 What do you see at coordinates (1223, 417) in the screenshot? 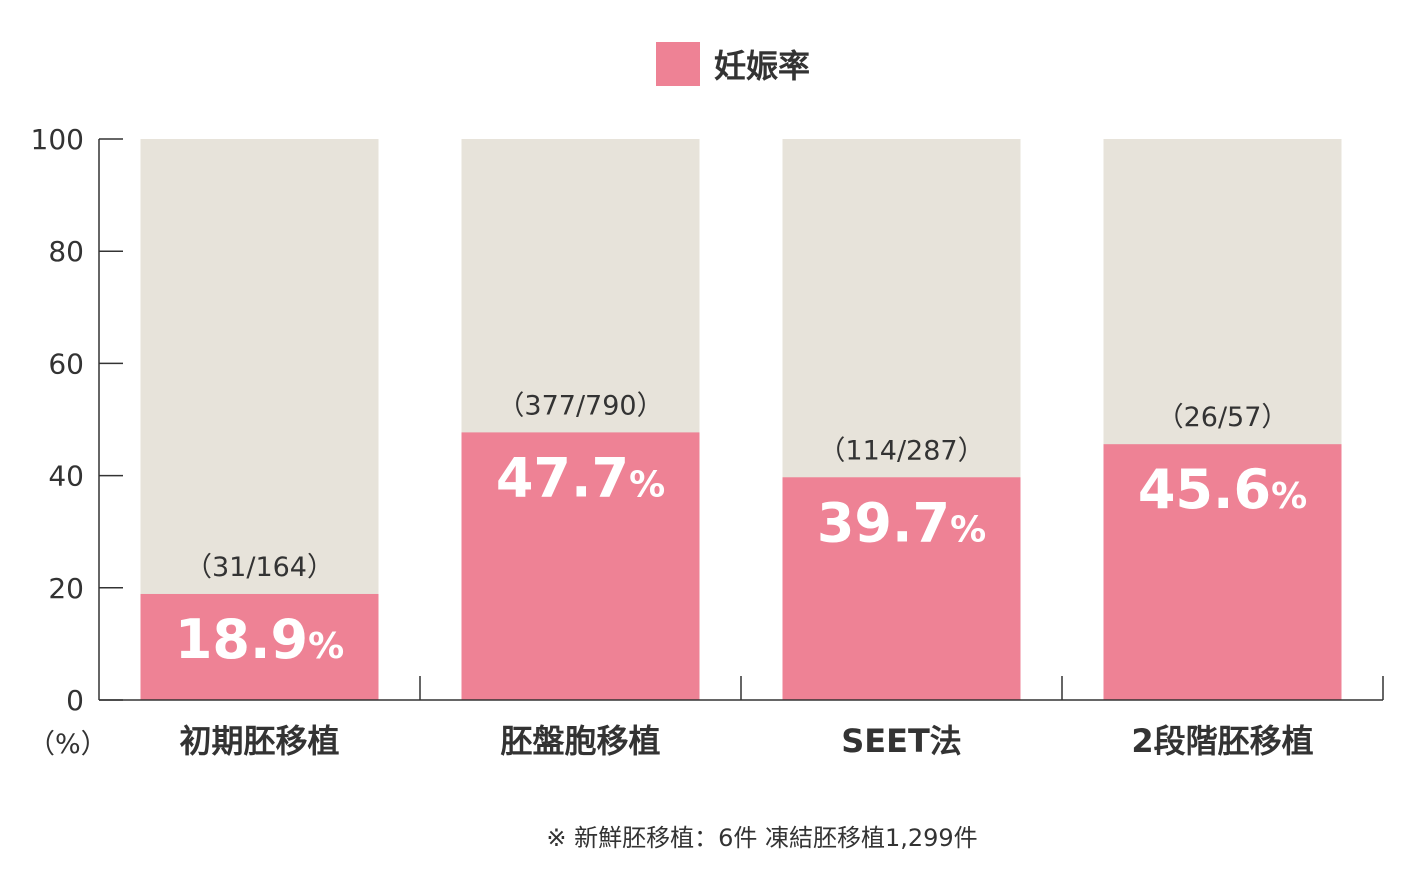
I see `bar-count-label: （26/57）` at bounding box center [1223, 417].